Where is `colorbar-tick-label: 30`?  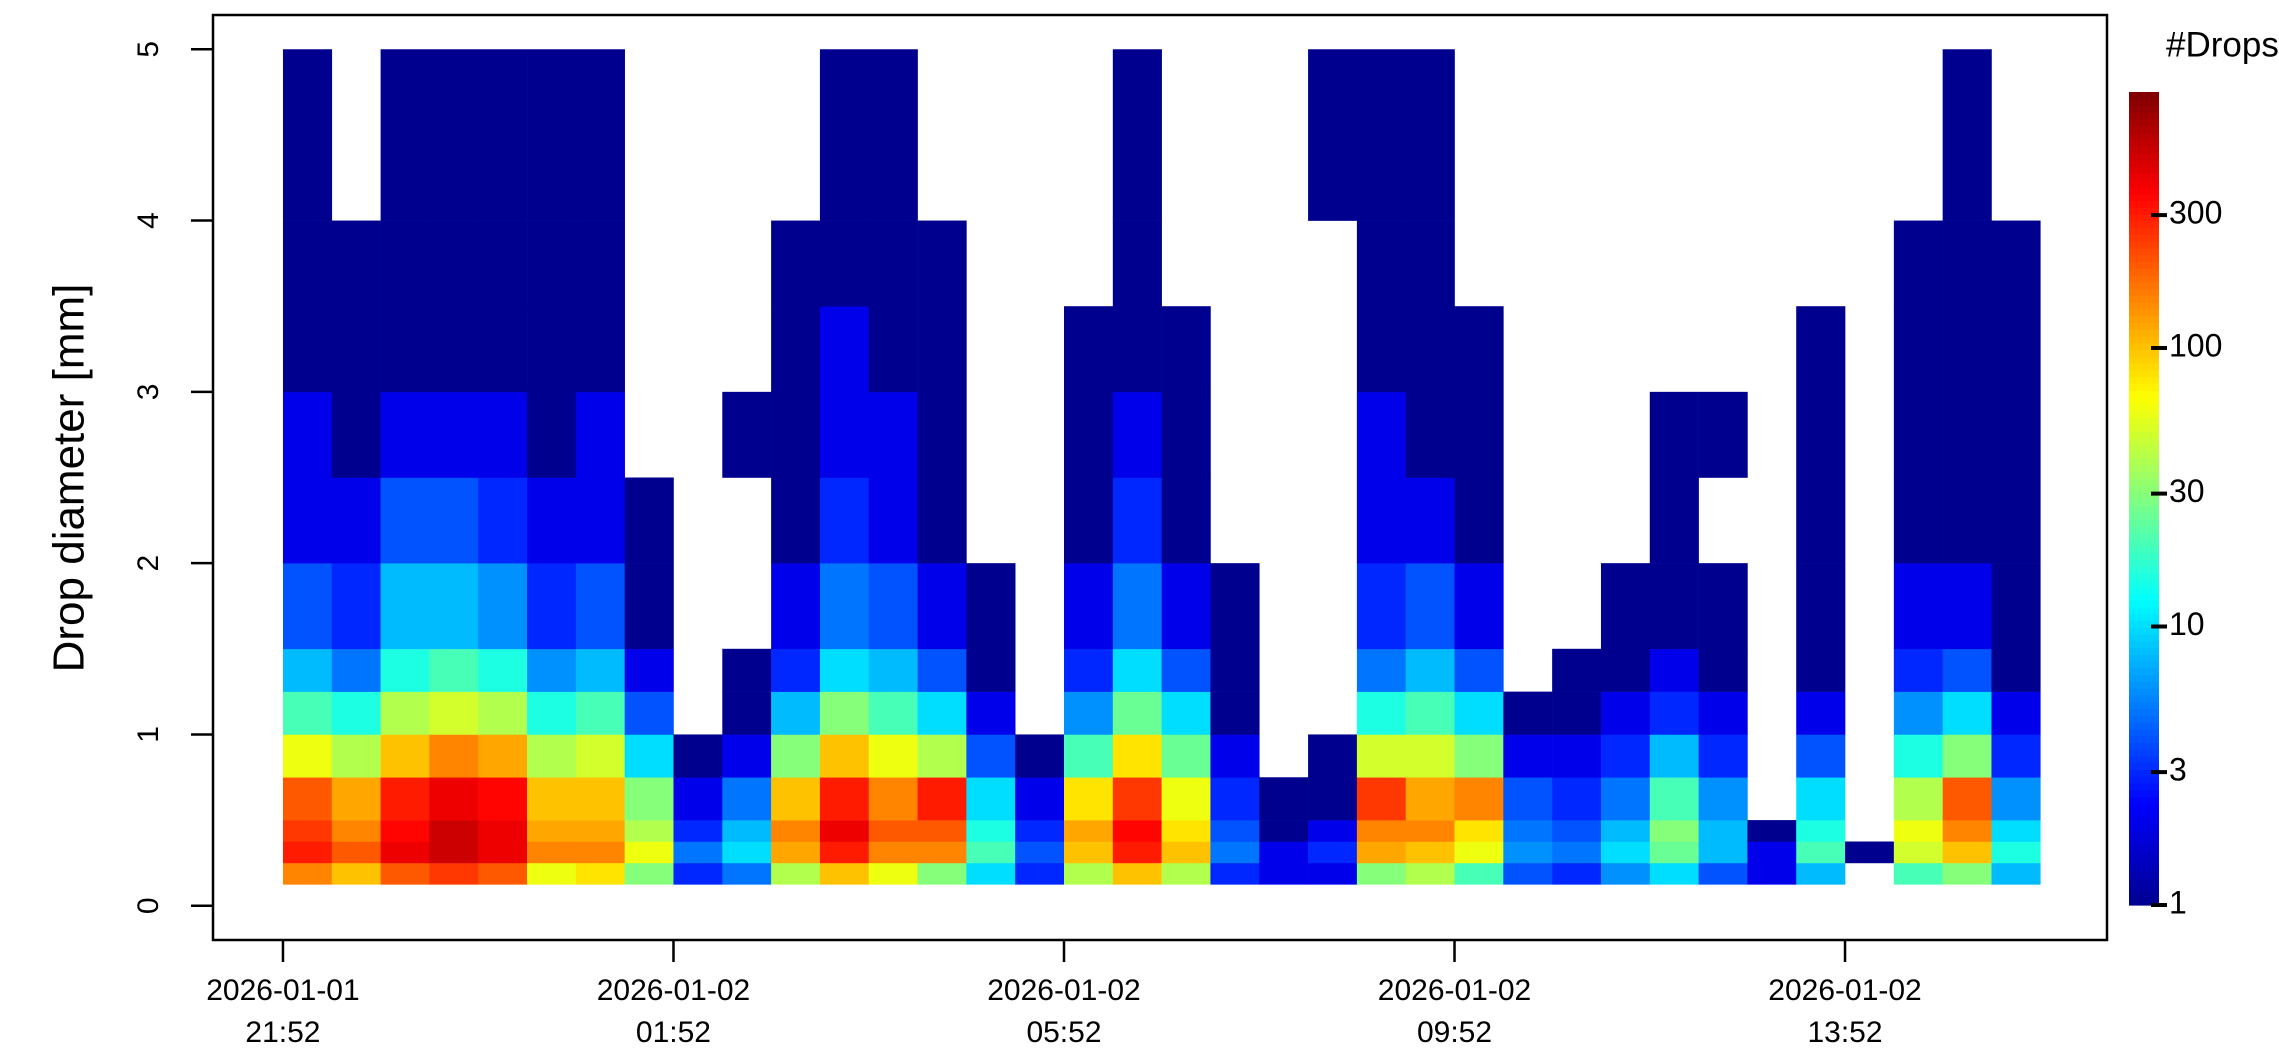 colorbar-tick-label: 30 is located at coordinates (2187, 491).